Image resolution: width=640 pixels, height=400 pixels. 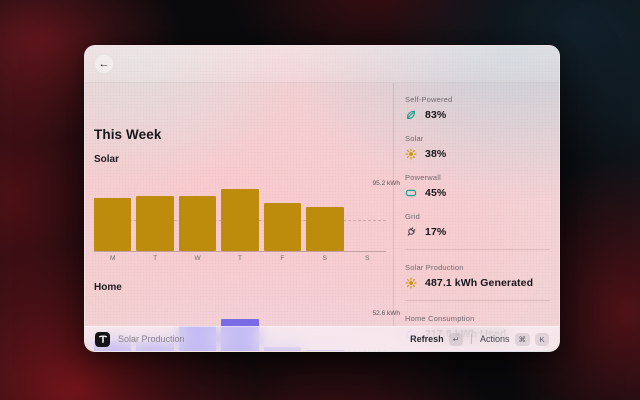 What do you see at coordinates (322, 338) in the screenshot?
I see `command-bar: Solar Production Refresh ↵ Actions ⌘ K` at bounding box center [322, 338].